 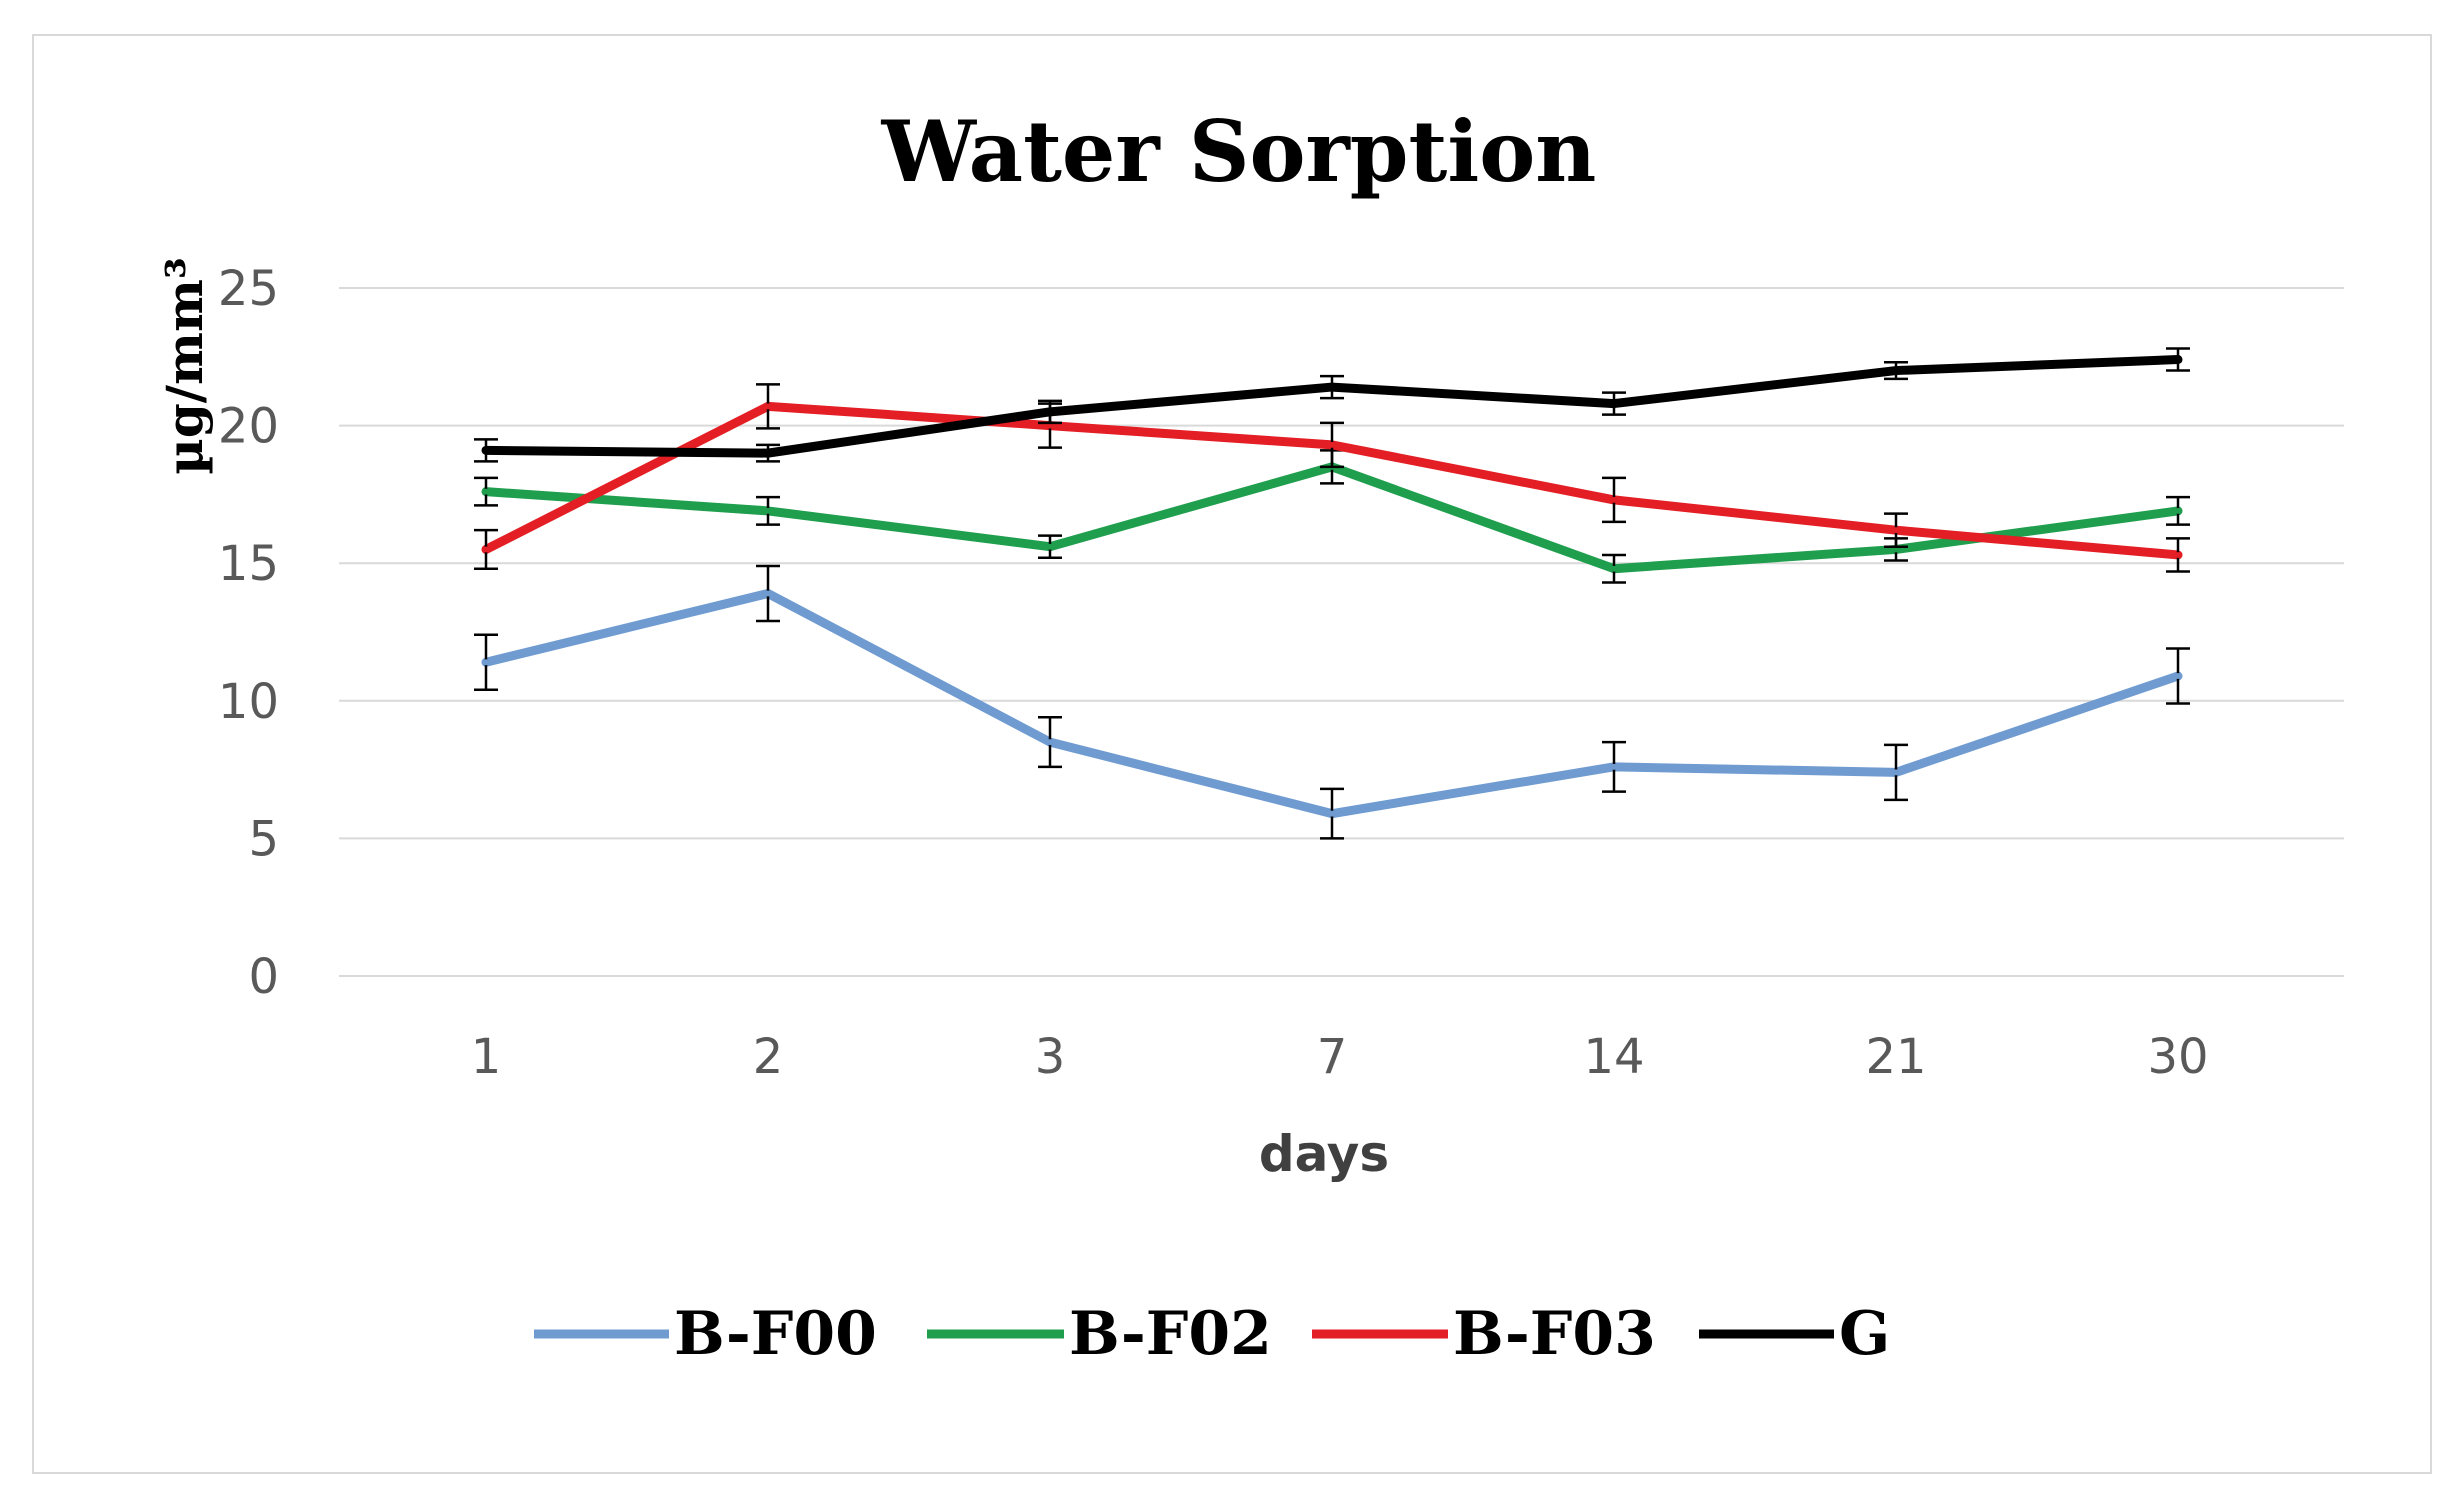 I want to click on y-tick-label: 20, so click(x=248, y=427).